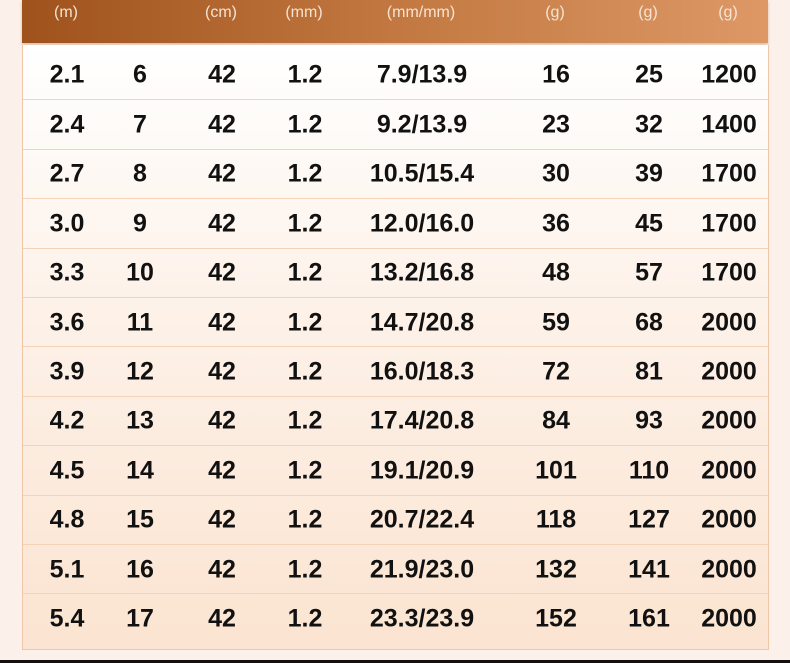  What do you see at coordinates (556, 470) in the screenshot?
I see `table-cell: 101` at bounding box center [556, 470].